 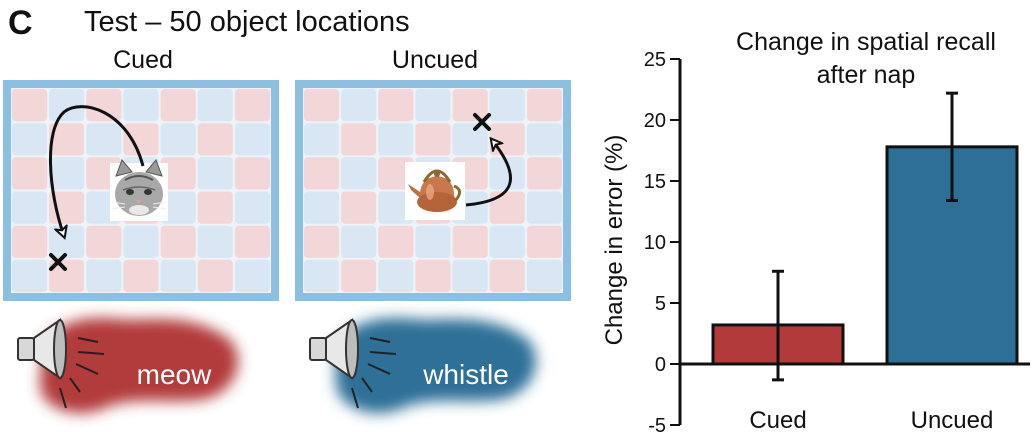 What do you see at coordinates (139, 190) in the screenshot?
I see `cat-image` at bounding box center [139, 190].